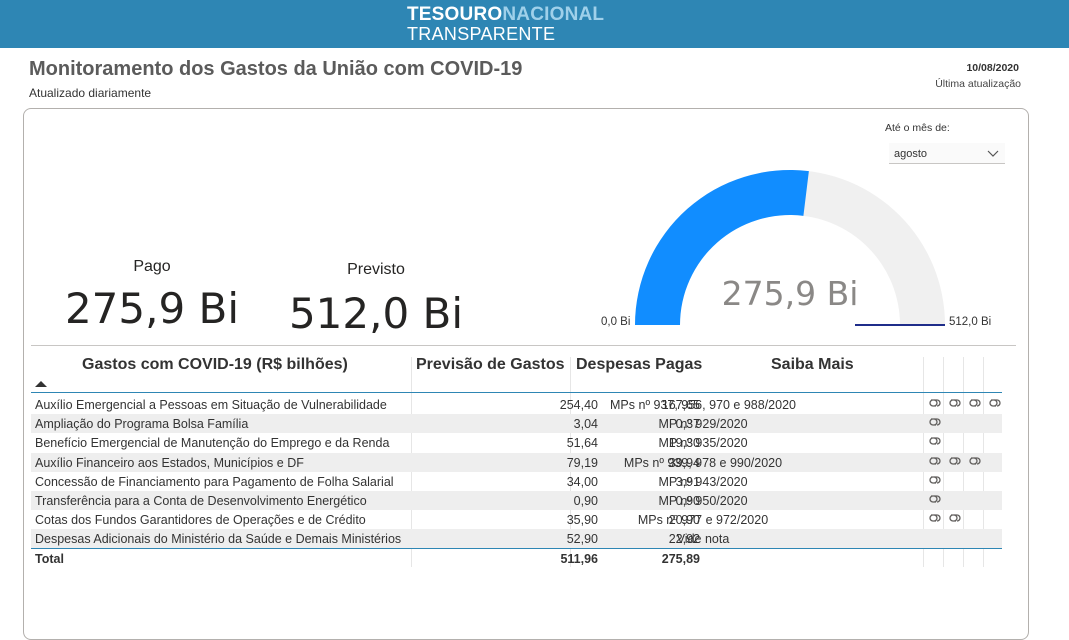  Describe the element at coordinates (90, 93) in the screenshot. I see `page-subtitle: Atualizado diariamente` at that location.